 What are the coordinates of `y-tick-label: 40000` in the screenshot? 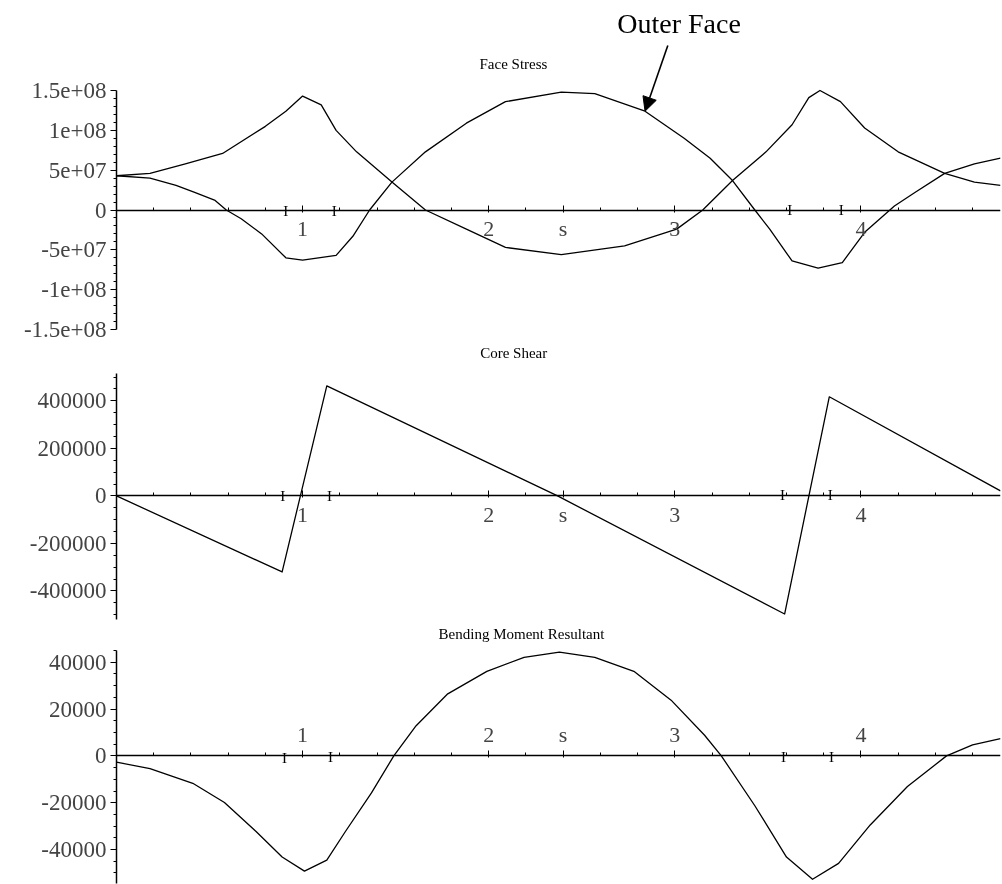 It's located at (78, 662).